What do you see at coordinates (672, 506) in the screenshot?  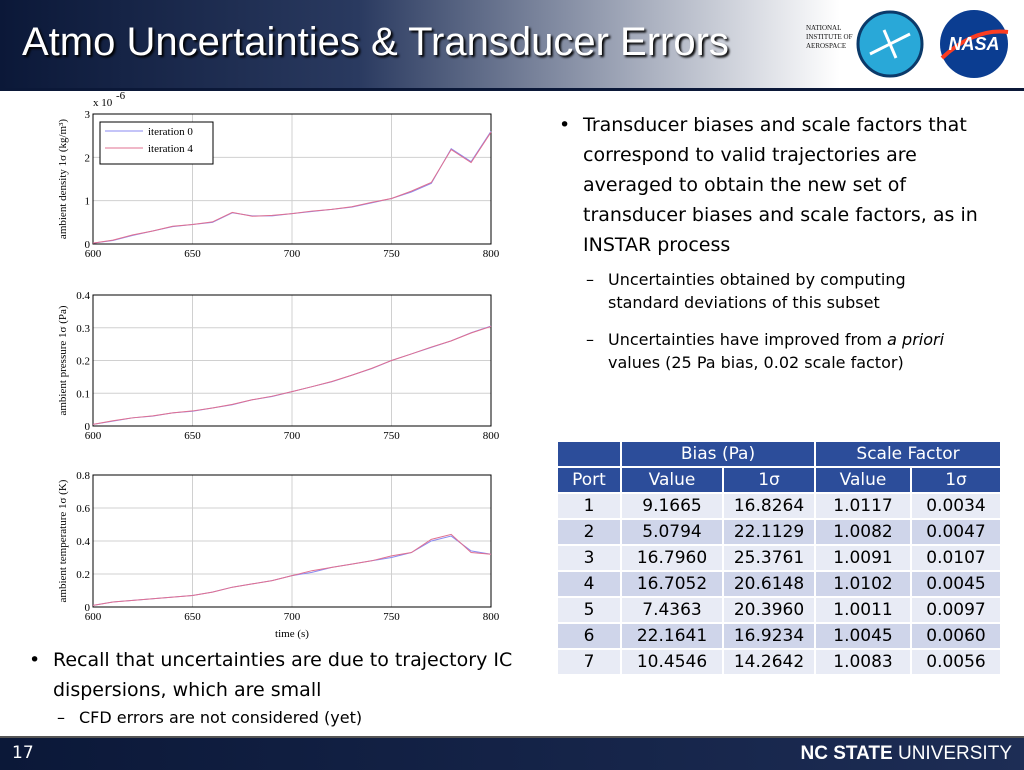 I see `table-cell: 9.1665` at bounding box center [672, 506].